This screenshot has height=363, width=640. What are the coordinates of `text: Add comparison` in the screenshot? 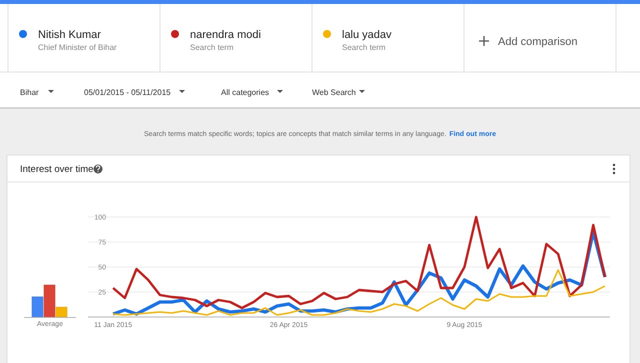 It's located at (538, 42).